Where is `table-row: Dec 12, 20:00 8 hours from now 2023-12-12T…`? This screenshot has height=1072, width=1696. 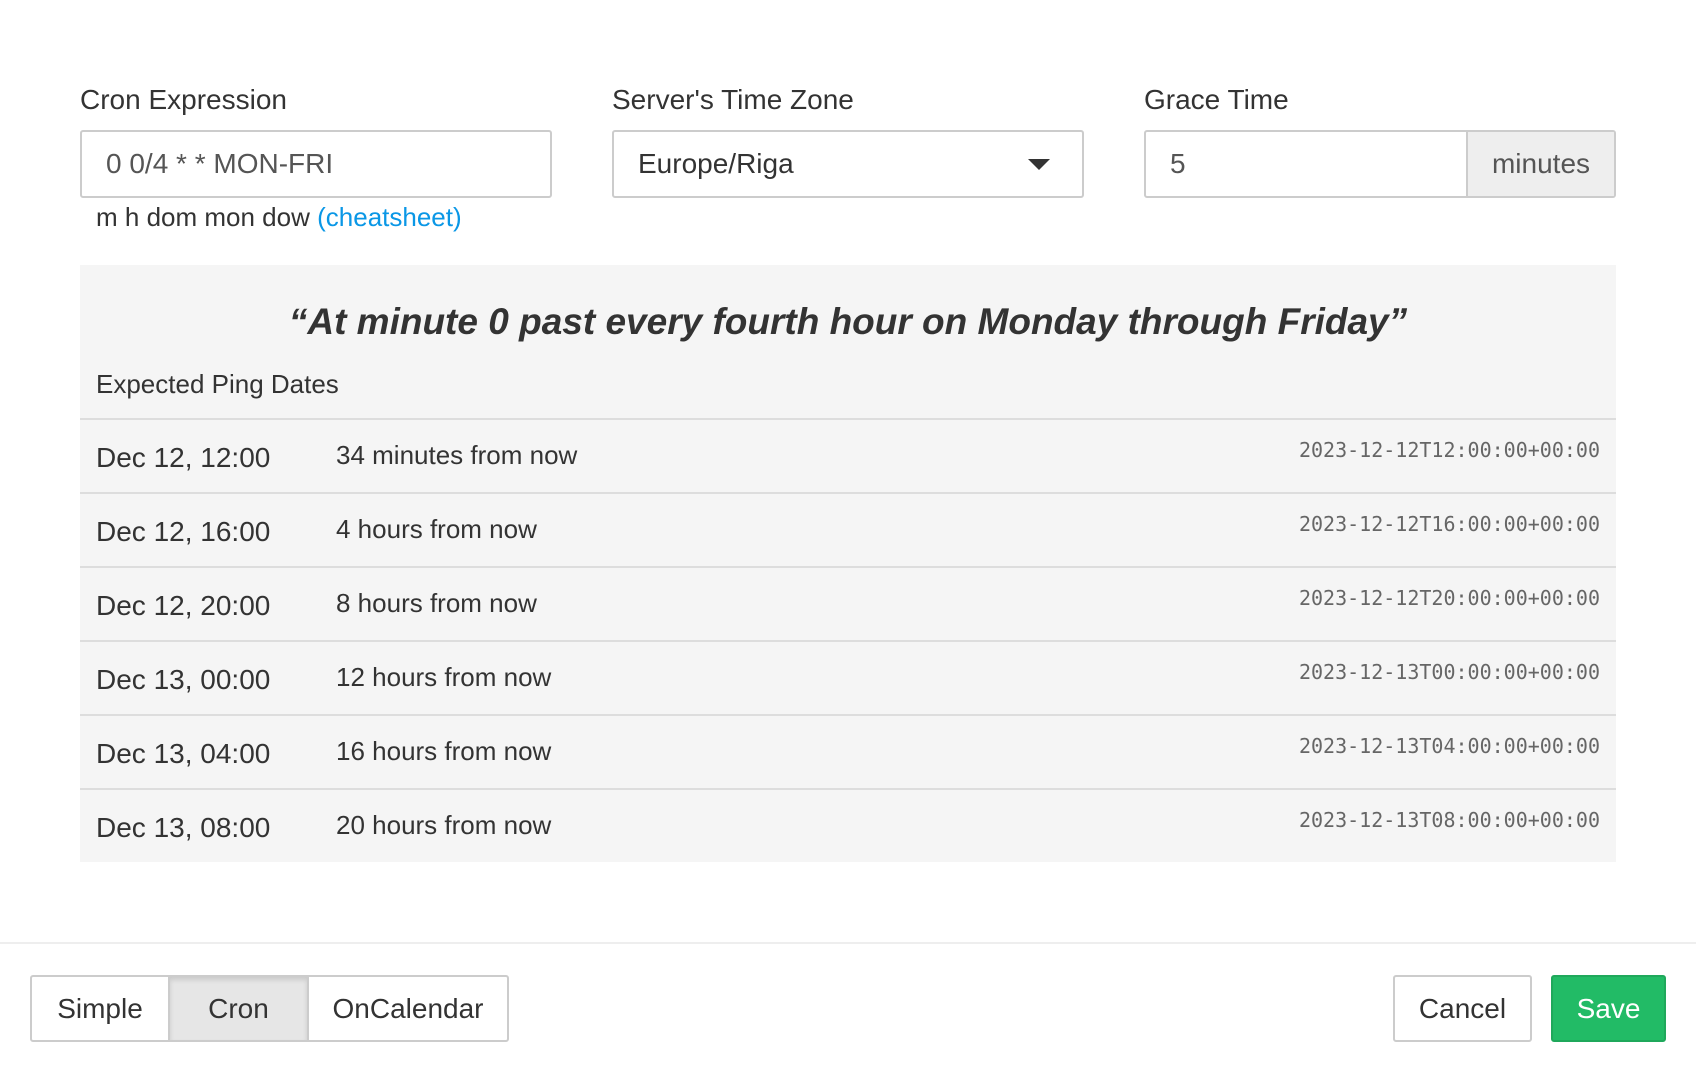 table-row: Dec 12, 20:00 8 hours from now 2023-12-12T… is located at coordinates (848, 603).